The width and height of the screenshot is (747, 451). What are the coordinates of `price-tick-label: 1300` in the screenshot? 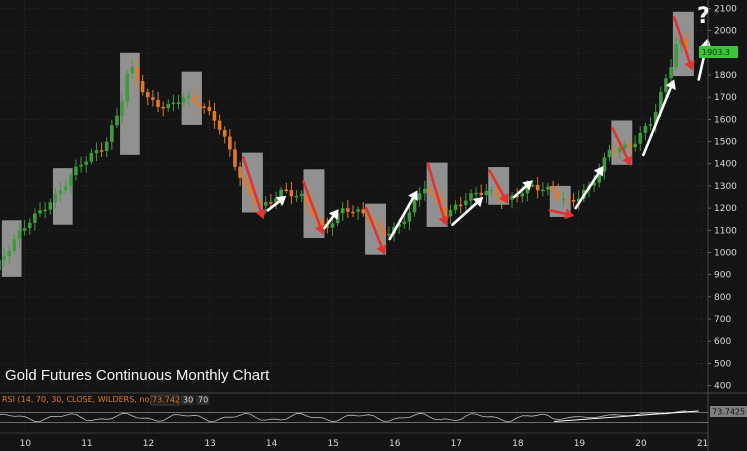 It's located at (725, 187).